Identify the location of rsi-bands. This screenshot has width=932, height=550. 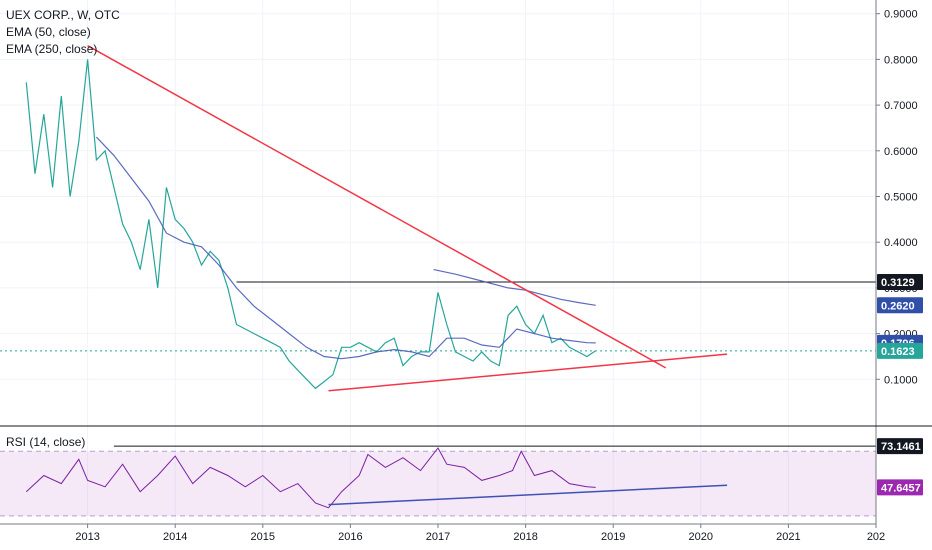
(438, 483).